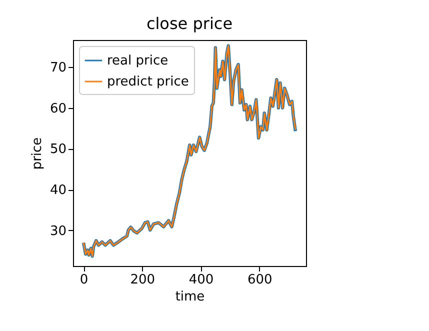 This screenshot has height=331, width=429. What do you see at coordinates (58, 108) in the screenshot?
I see `y-tick-label: 60` at bounding box center [58, 108].